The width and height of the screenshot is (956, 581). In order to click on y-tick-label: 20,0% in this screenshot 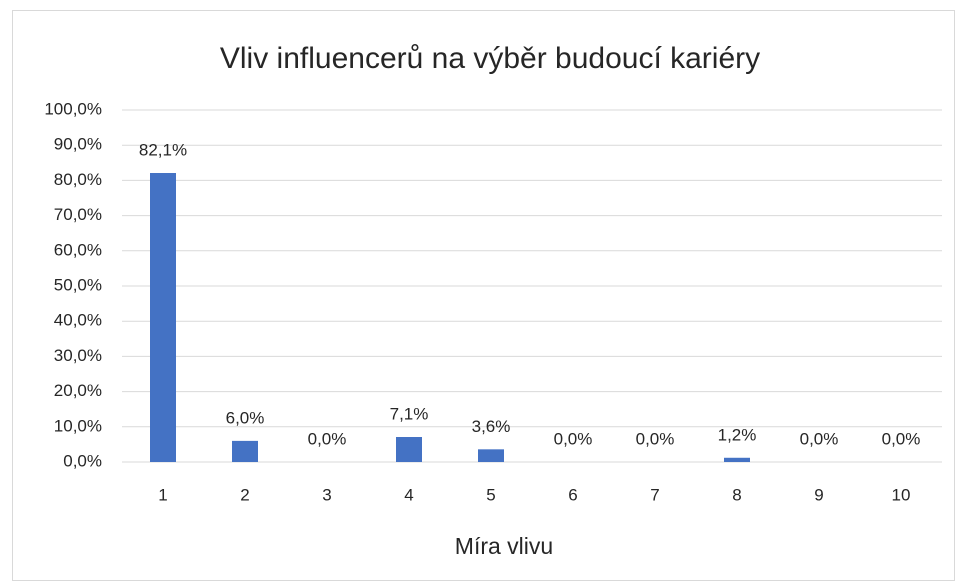, I will do `click(78, 390)`.